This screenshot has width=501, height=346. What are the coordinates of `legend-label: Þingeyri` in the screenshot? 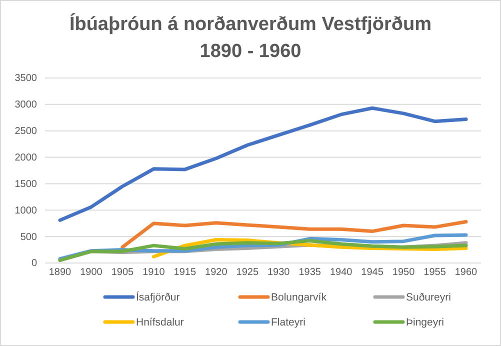 It's located at (425, 322).